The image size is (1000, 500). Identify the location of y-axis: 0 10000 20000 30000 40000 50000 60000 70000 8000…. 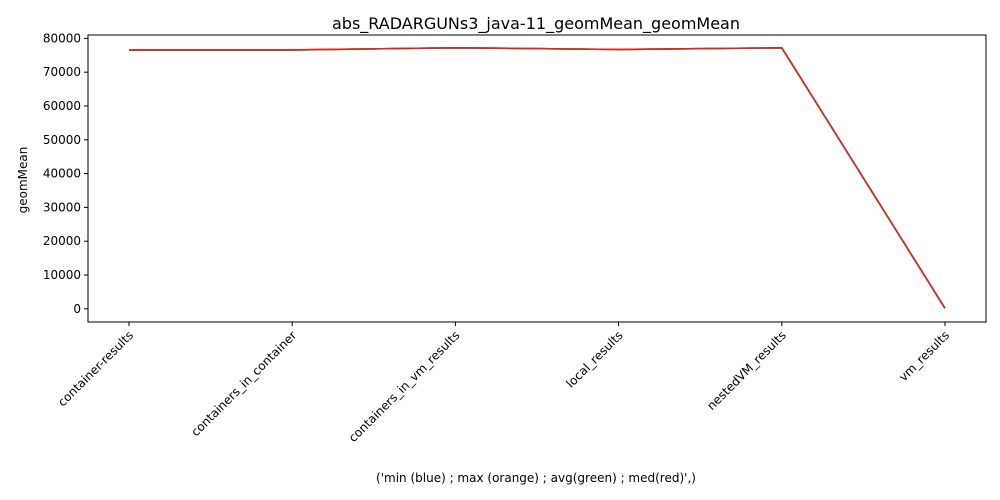
(65, 173).